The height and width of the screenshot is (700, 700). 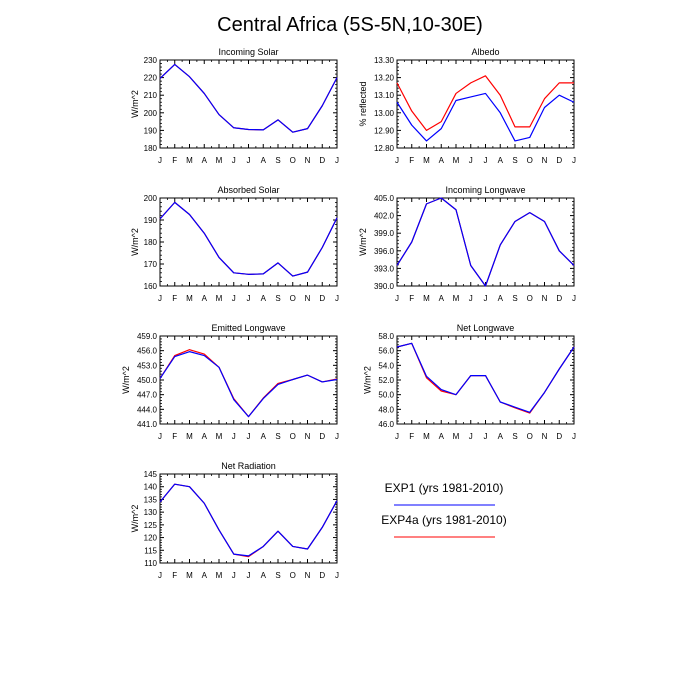 What do you see at coordinates (147, 380) in the screenshot?
I see `y-tick-label: 450.0` at bounding box center [147, 380].